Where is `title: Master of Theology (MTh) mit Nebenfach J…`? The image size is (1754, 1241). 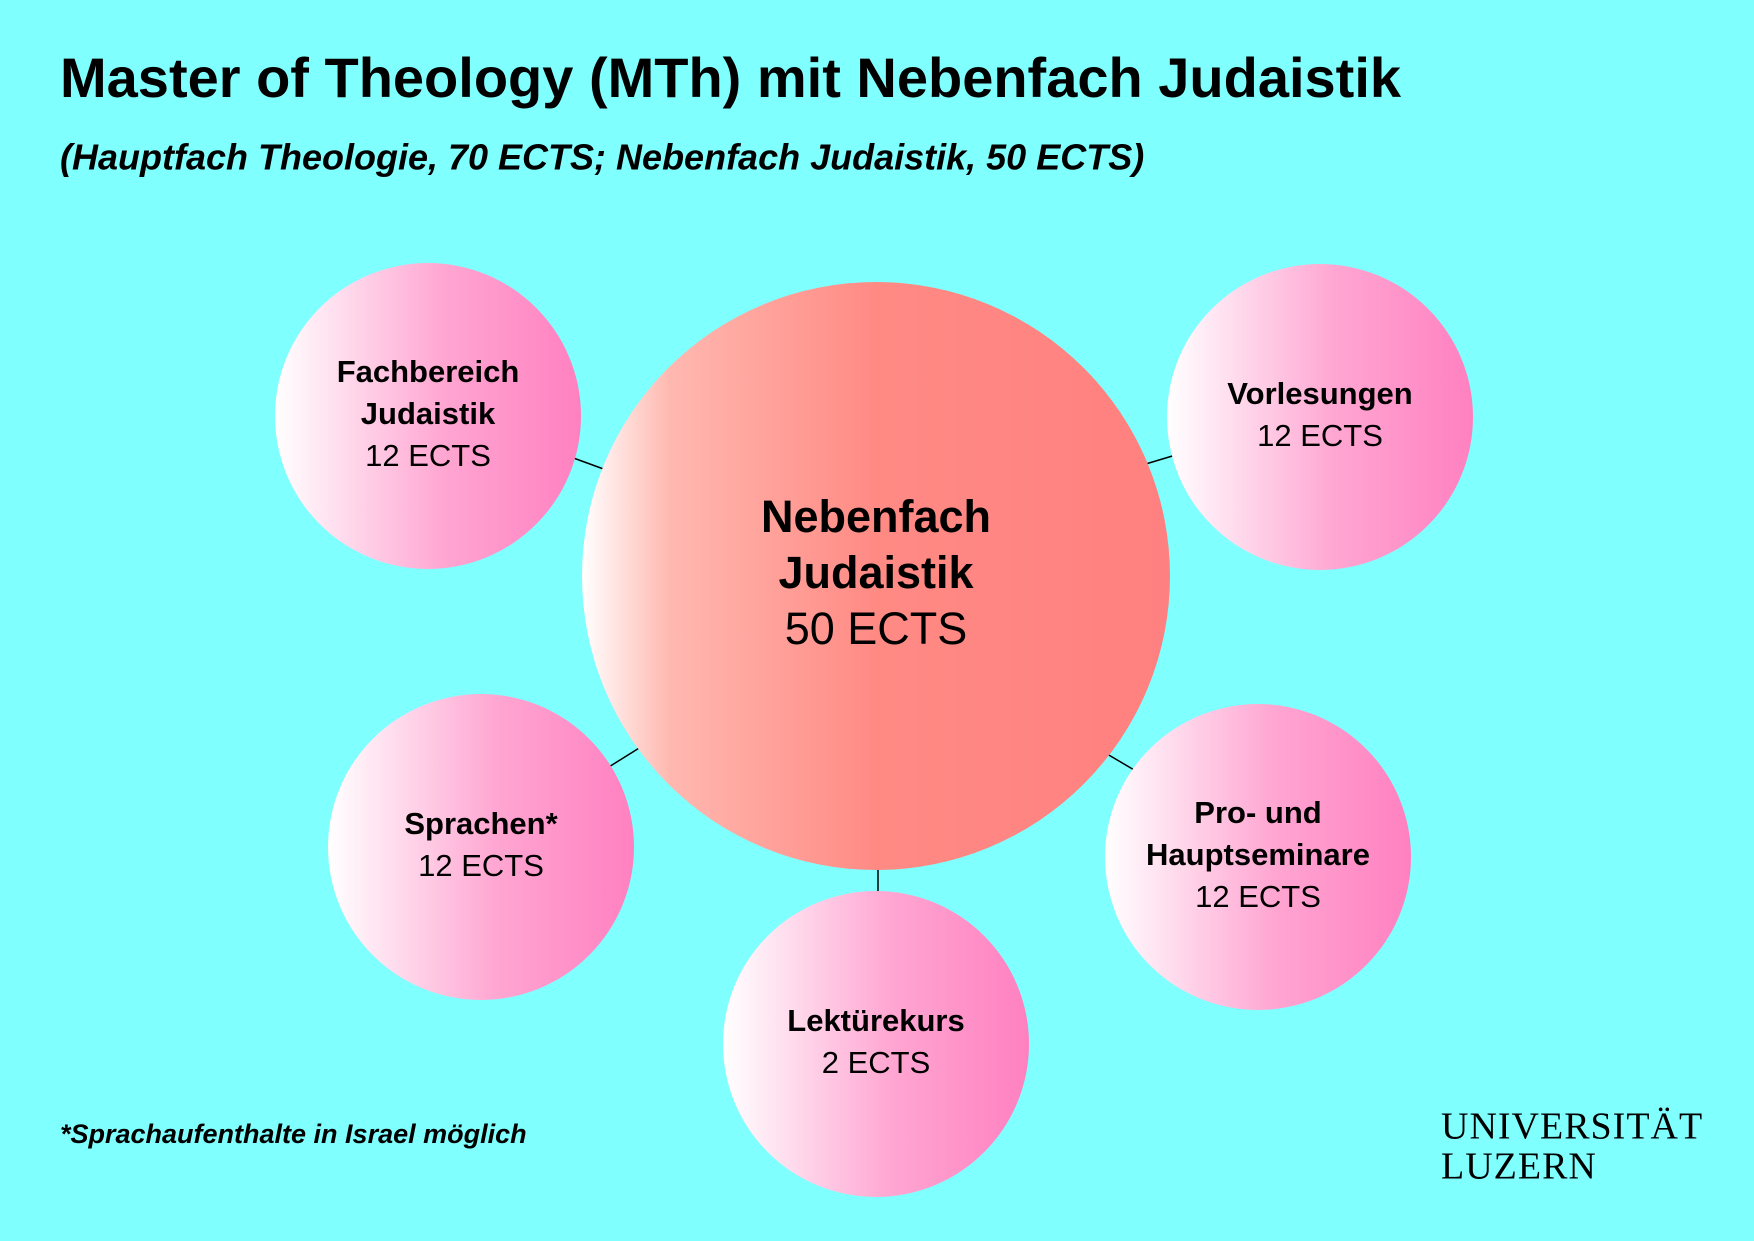
title: Master of Theology (MTh) mit Nebenfach J… is located at coordinates (731, 77).